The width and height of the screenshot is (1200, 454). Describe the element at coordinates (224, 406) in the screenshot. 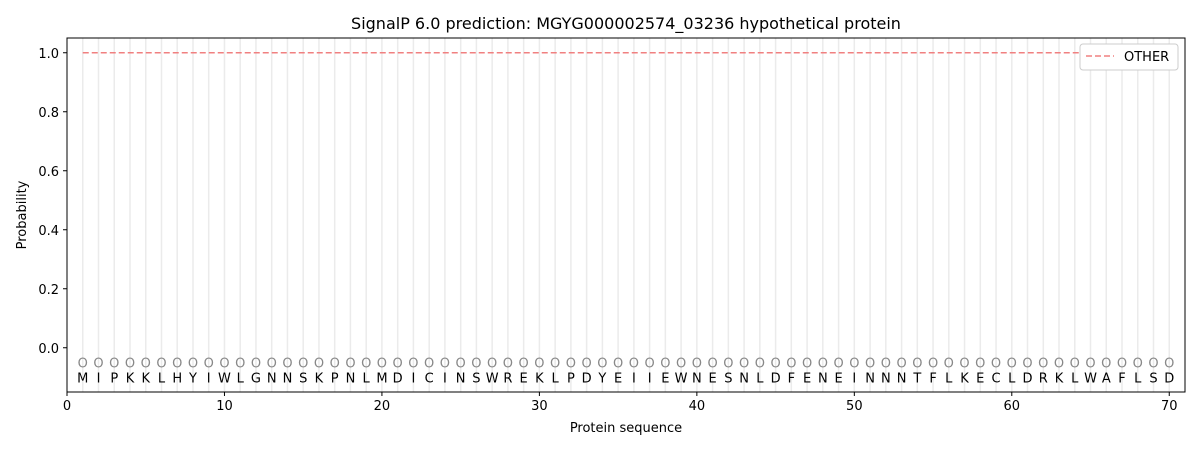

I see `x-tick-label: 10` at that location.